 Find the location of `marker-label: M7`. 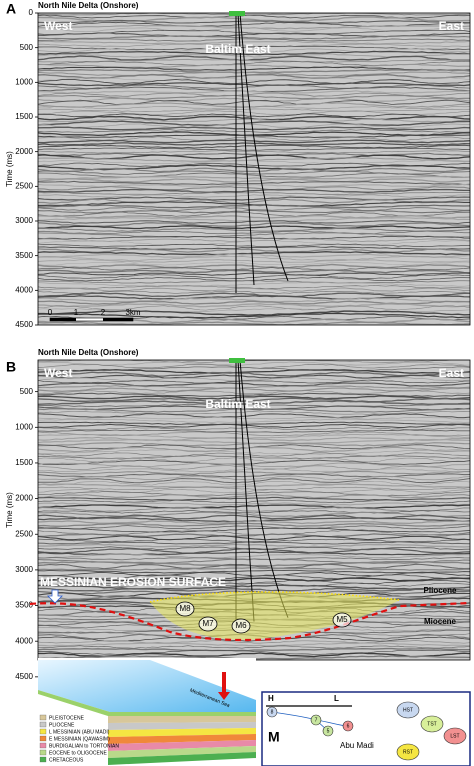

marker-label: M7 is located at coordinates (208, 623).